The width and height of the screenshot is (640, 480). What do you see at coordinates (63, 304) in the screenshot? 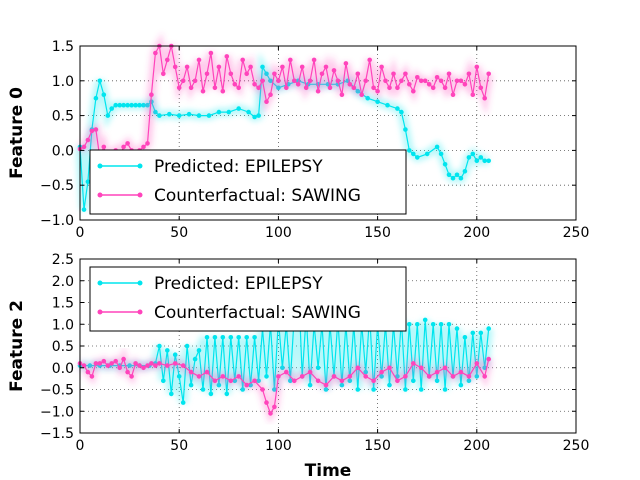
I see `y-tick-label: 1.5` at bounding box center [63, 304].